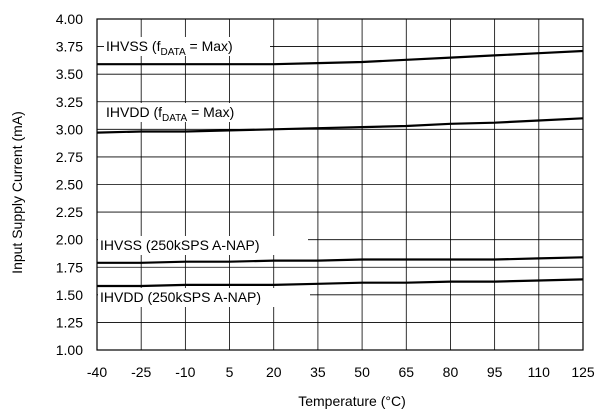 This screenshot has width=603, height=412. I want to click on series-annotation-2: IHVDD (fDATA = Max), so click(188, 113).